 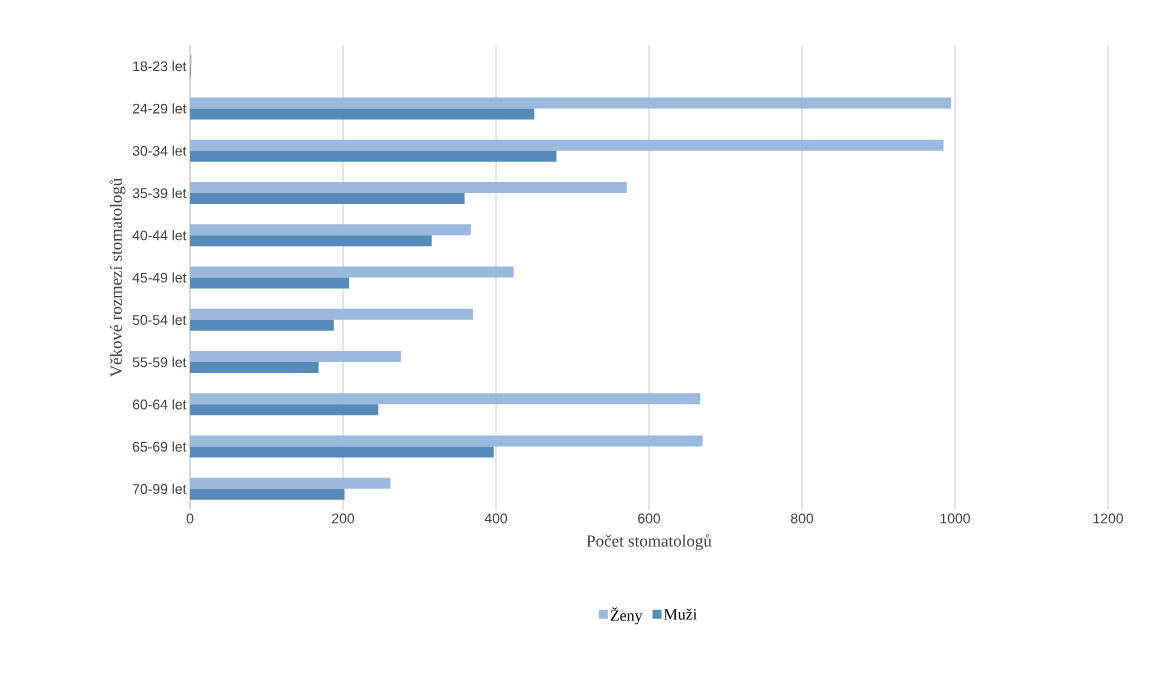 I want to click on x-tick-label: 400, so click(x=496, y=518).